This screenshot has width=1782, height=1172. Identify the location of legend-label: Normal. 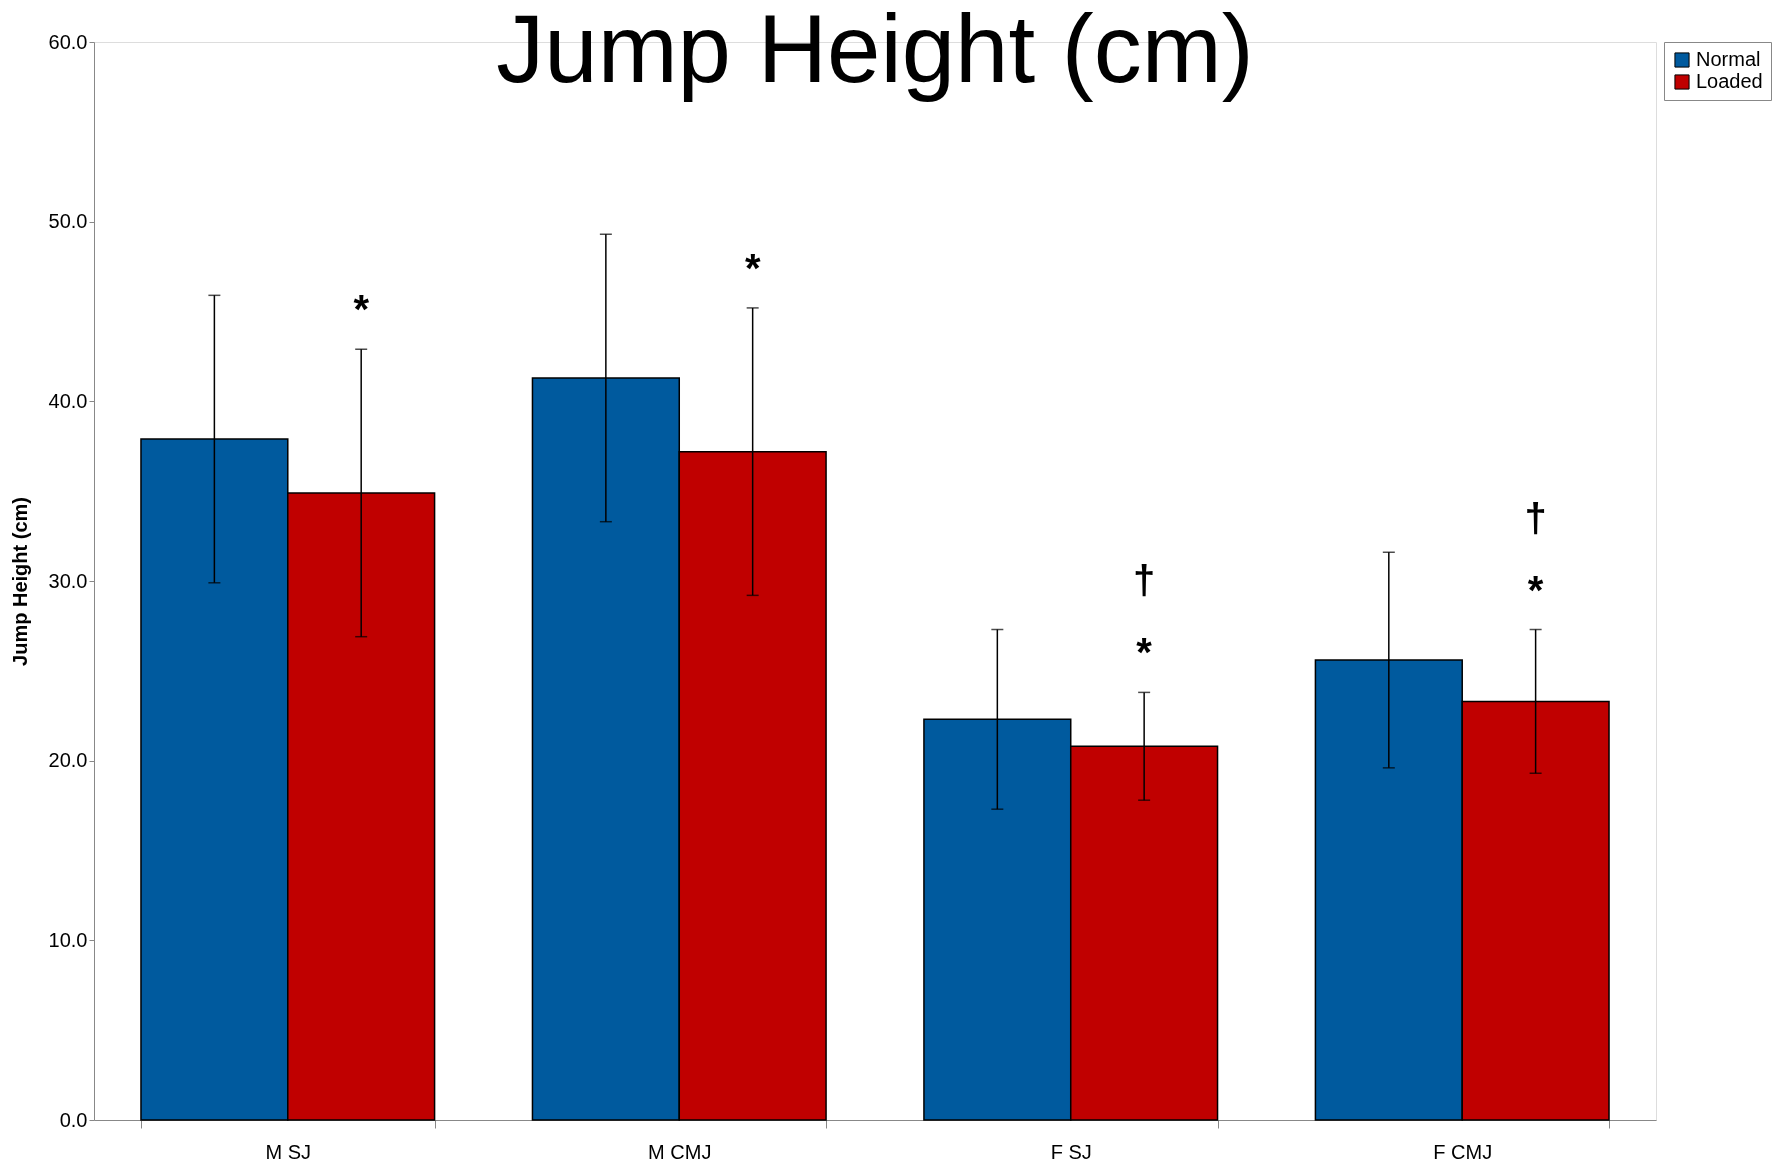
(1728, 59).